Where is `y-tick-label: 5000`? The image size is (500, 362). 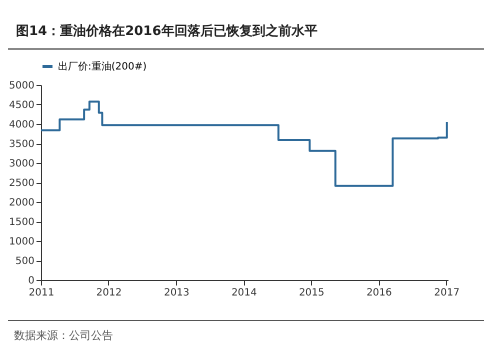 y-tick-label: 5000 is located at coordinates (21, 86).